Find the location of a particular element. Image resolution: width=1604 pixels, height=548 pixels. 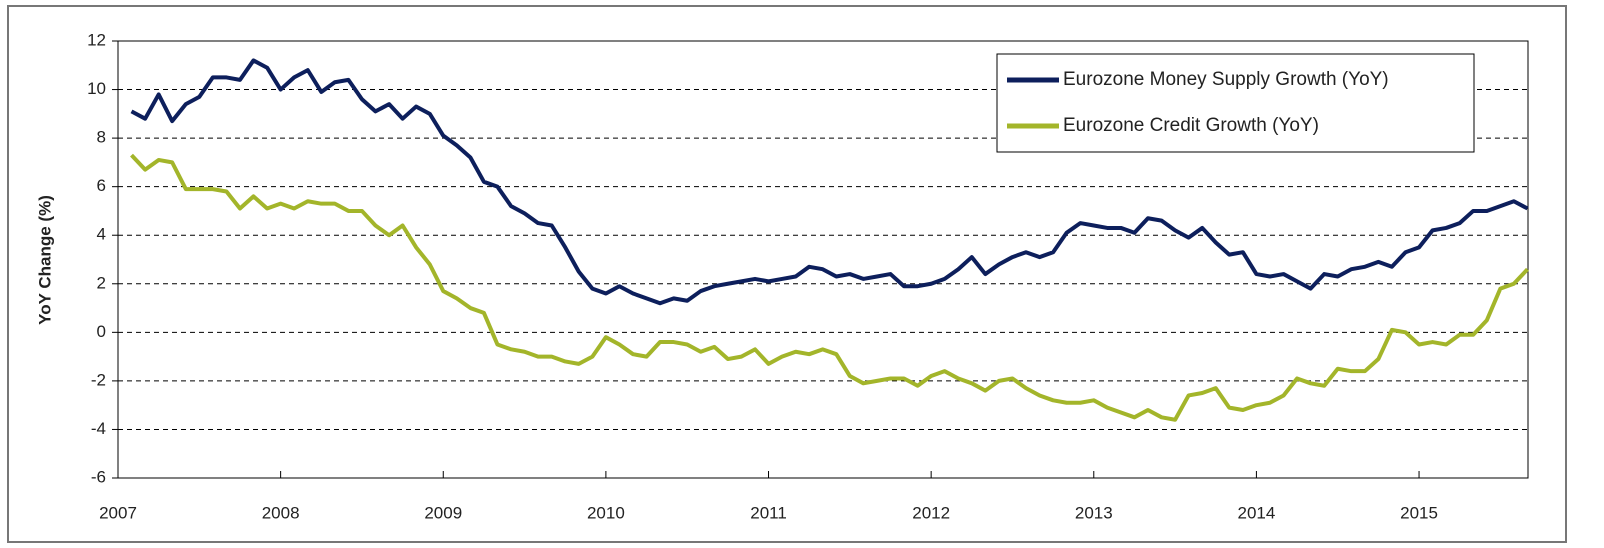

y-axis-label: YoY Change (%) is located at coordinates (44, 260).